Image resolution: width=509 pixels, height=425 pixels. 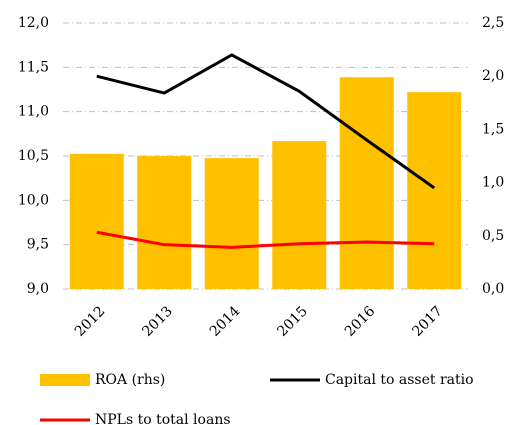 I want to click on x-tick-label: 2014, so click(x=225, y=321).